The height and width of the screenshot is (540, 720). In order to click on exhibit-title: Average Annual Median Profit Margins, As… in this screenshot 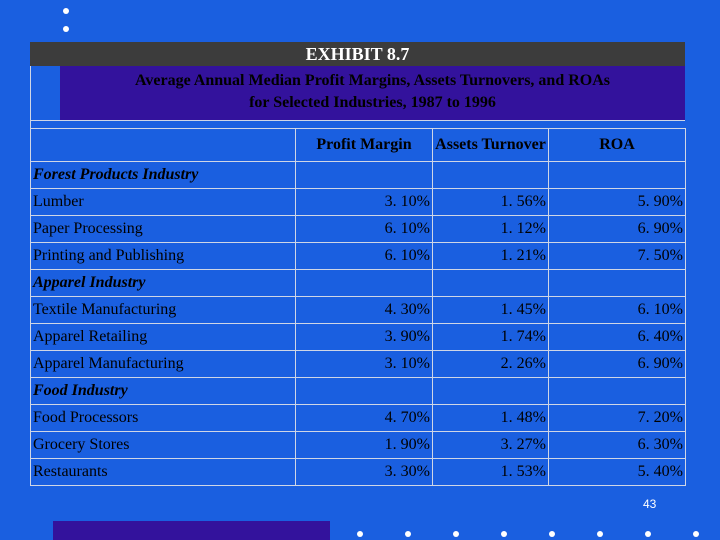, I will do `click(372, 93)`.